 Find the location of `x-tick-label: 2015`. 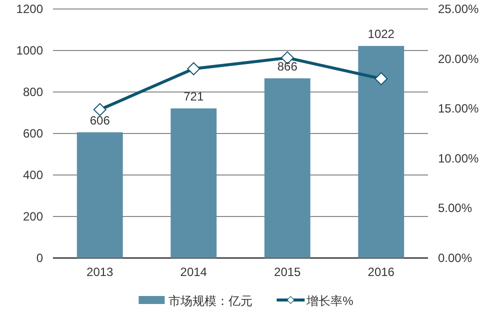

x-tick-label: 2015 is located at coordinates (288, 272).